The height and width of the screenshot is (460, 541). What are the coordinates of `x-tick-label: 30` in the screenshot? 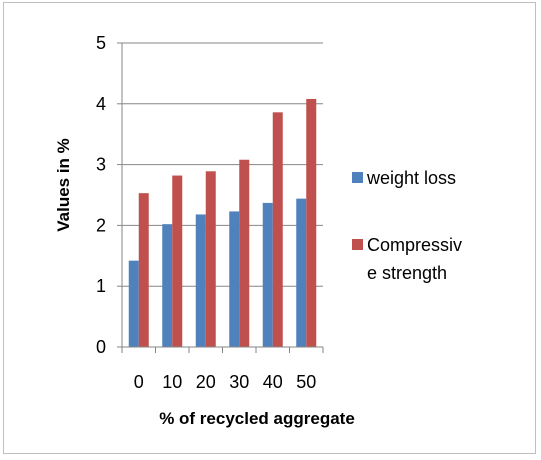 It's located at (239, 382).